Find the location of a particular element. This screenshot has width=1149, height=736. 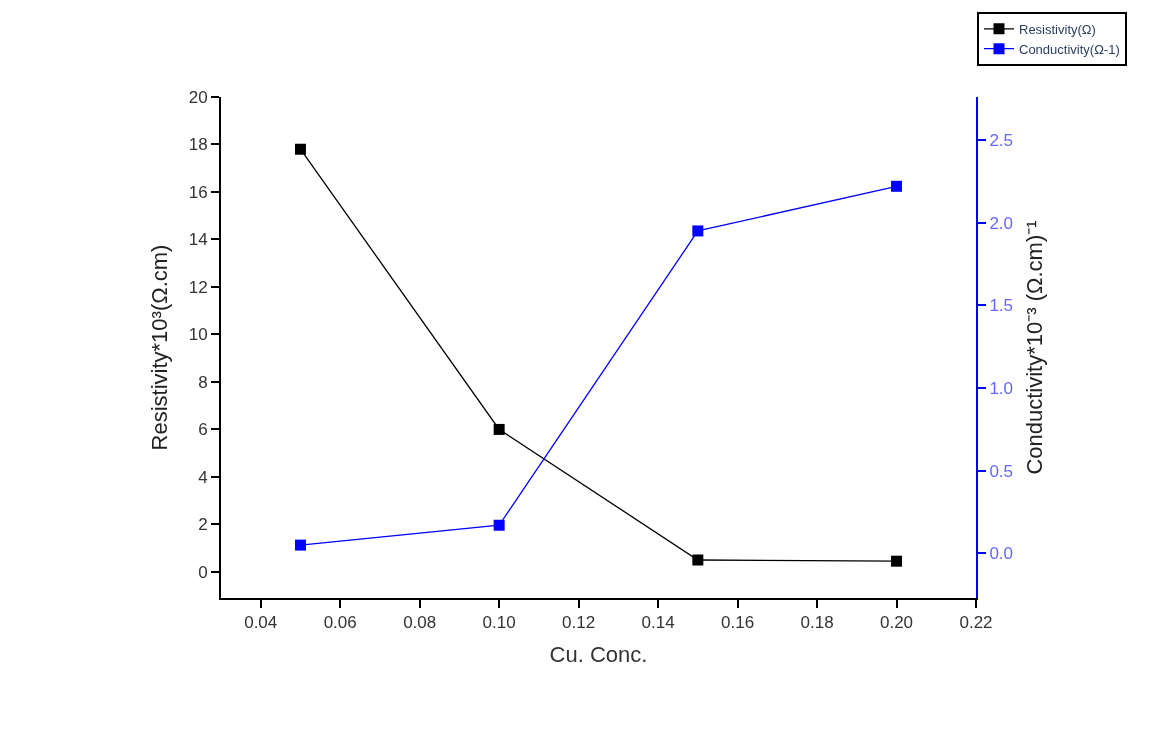

y2-axis-title: Conductivity*10⁻³ (Ω.cm)⁻¹ is located at coordinates (1035, 347).